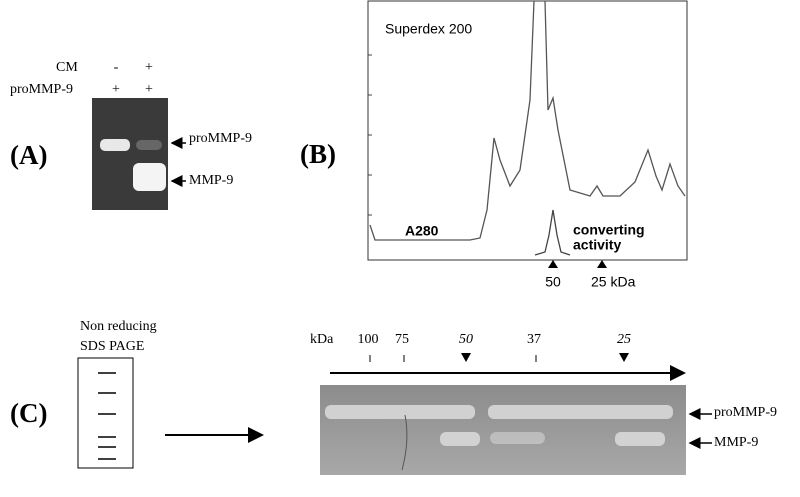 The height and width of the screenshot is (497, 800). I want to click on size-marker: 25, so click(624, 339).